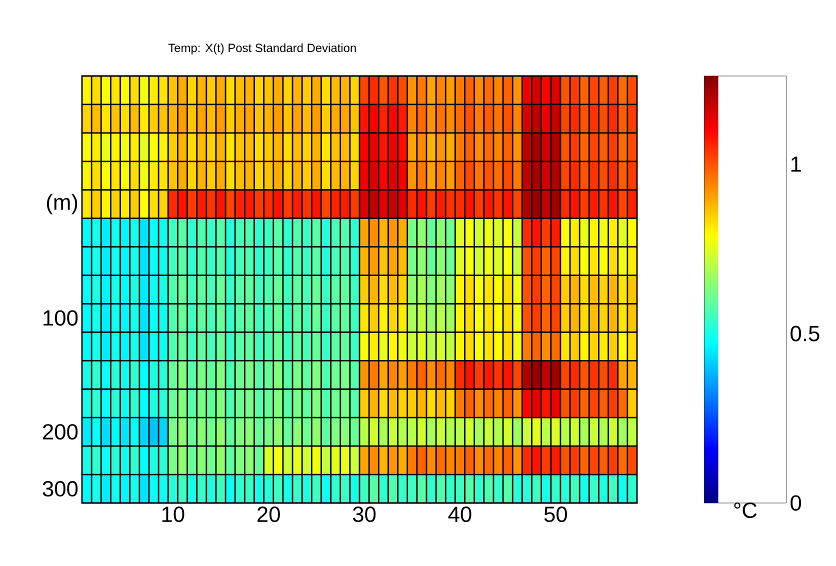  Describe the element at coordinates (745, 510) in the screenshot. I see `color-bar-title: °C` at that location.